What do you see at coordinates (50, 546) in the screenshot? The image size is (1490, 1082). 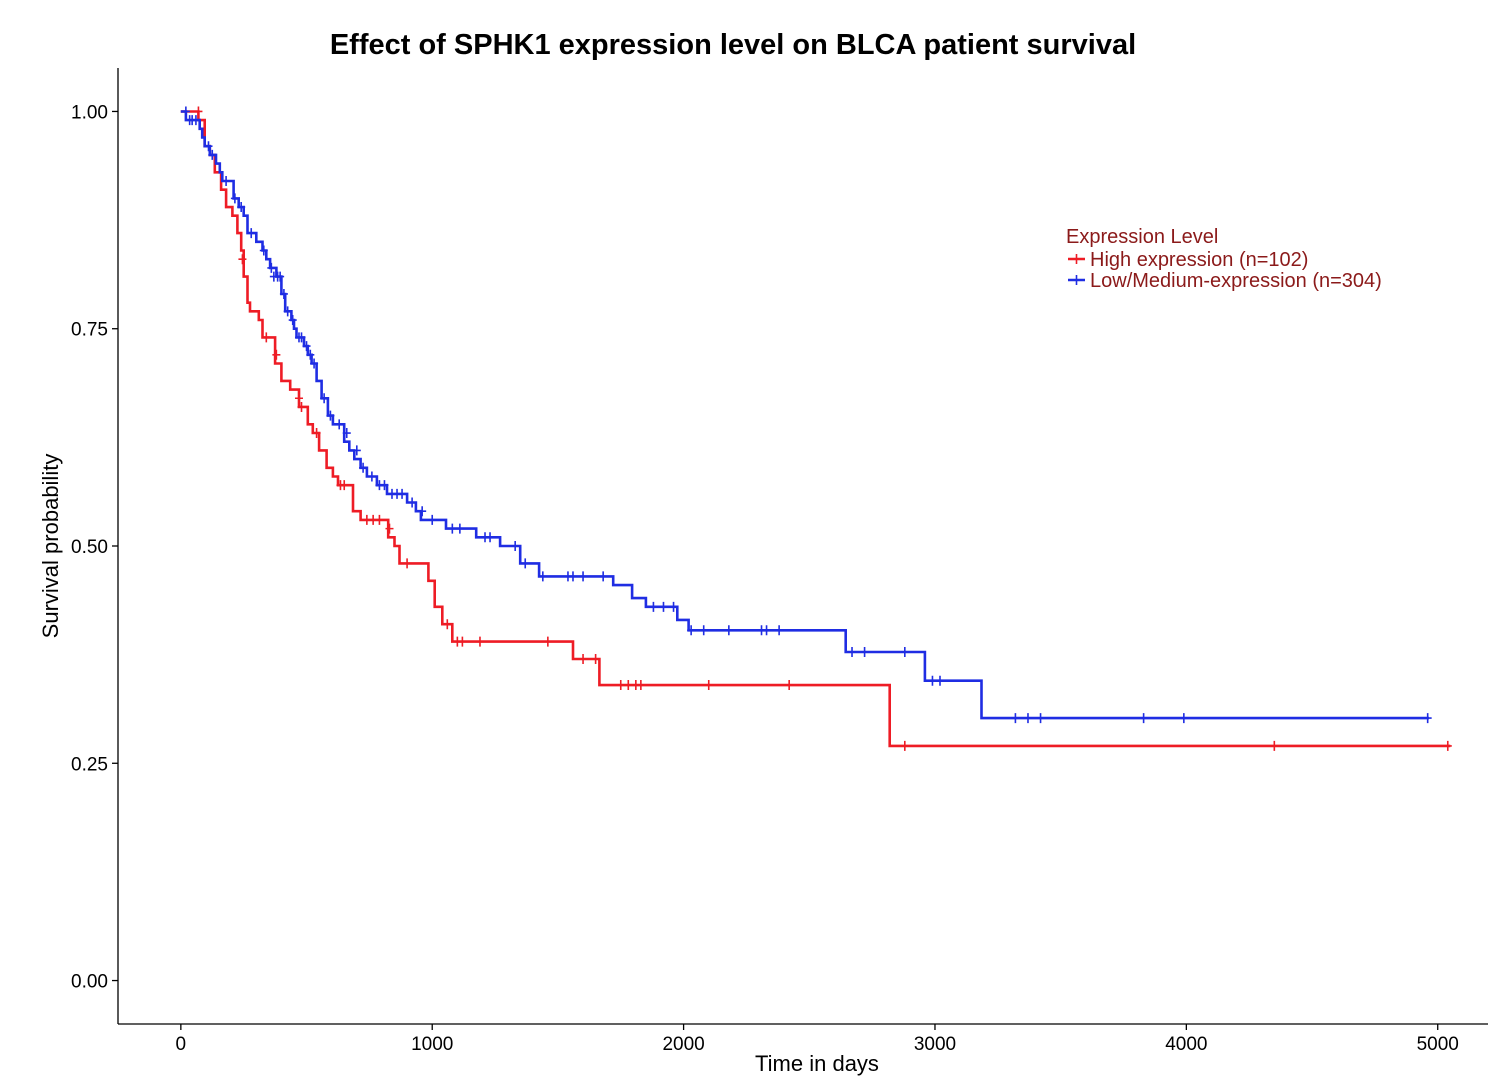 I see `y-axis-title: Survival probability` at bounding box center [50, 546].